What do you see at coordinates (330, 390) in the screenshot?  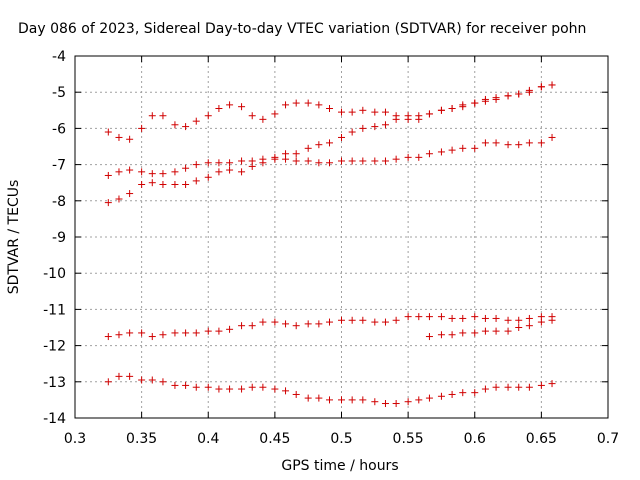 I see `series-satellite-f` at bounding box center [330, 390].